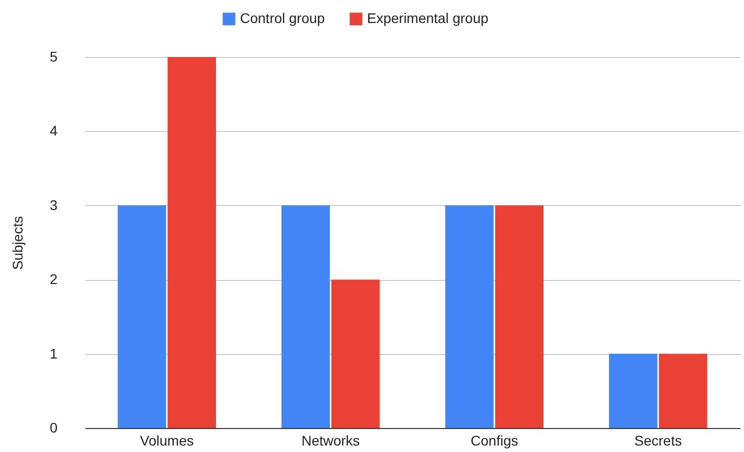  What do you see at coordinates (494, 440) in the screenshot?
I see `x-tick-label: Configs` at bounding box center [494, 440].